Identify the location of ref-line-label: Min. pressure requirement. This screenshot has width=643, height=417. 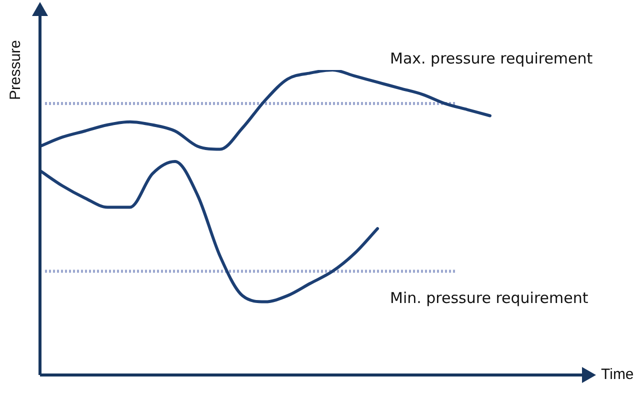
(489, 298).